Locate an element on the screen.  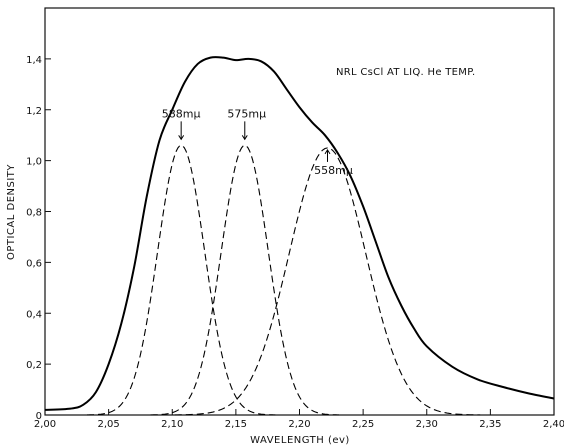
peak-annotations: 588mμ 575mμ 558mμ is located at coordinates (257, 142).